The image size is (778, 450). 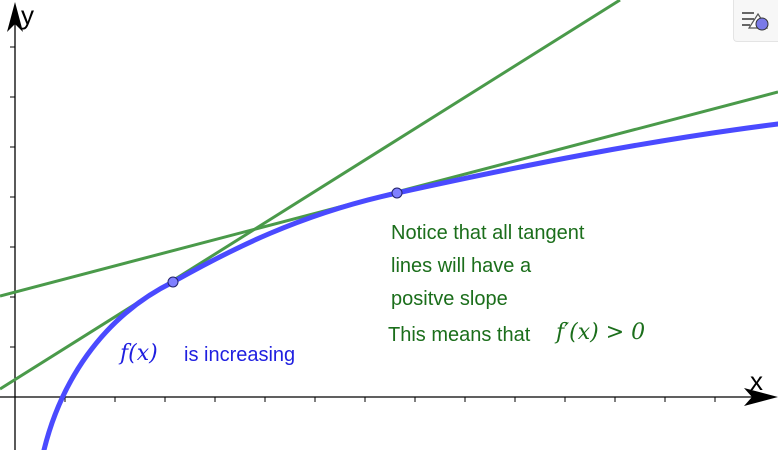 I want to click on y-axis-arrow-icon, so click(x=15, y=17).